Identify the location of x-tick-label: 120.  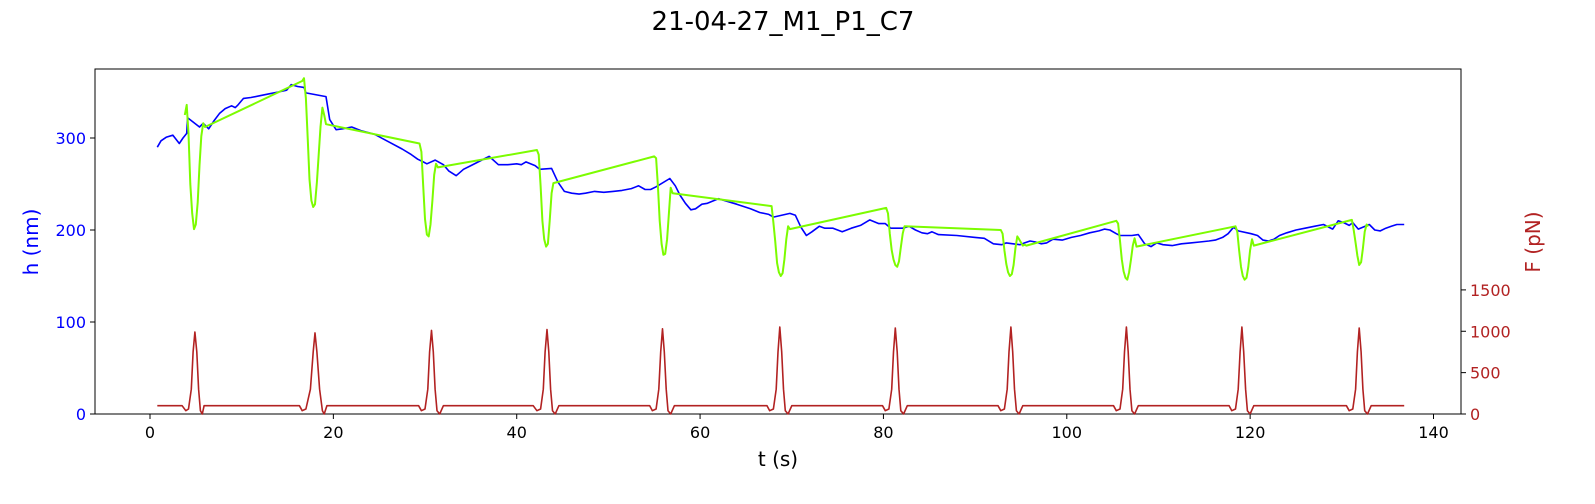
(1250, 432).